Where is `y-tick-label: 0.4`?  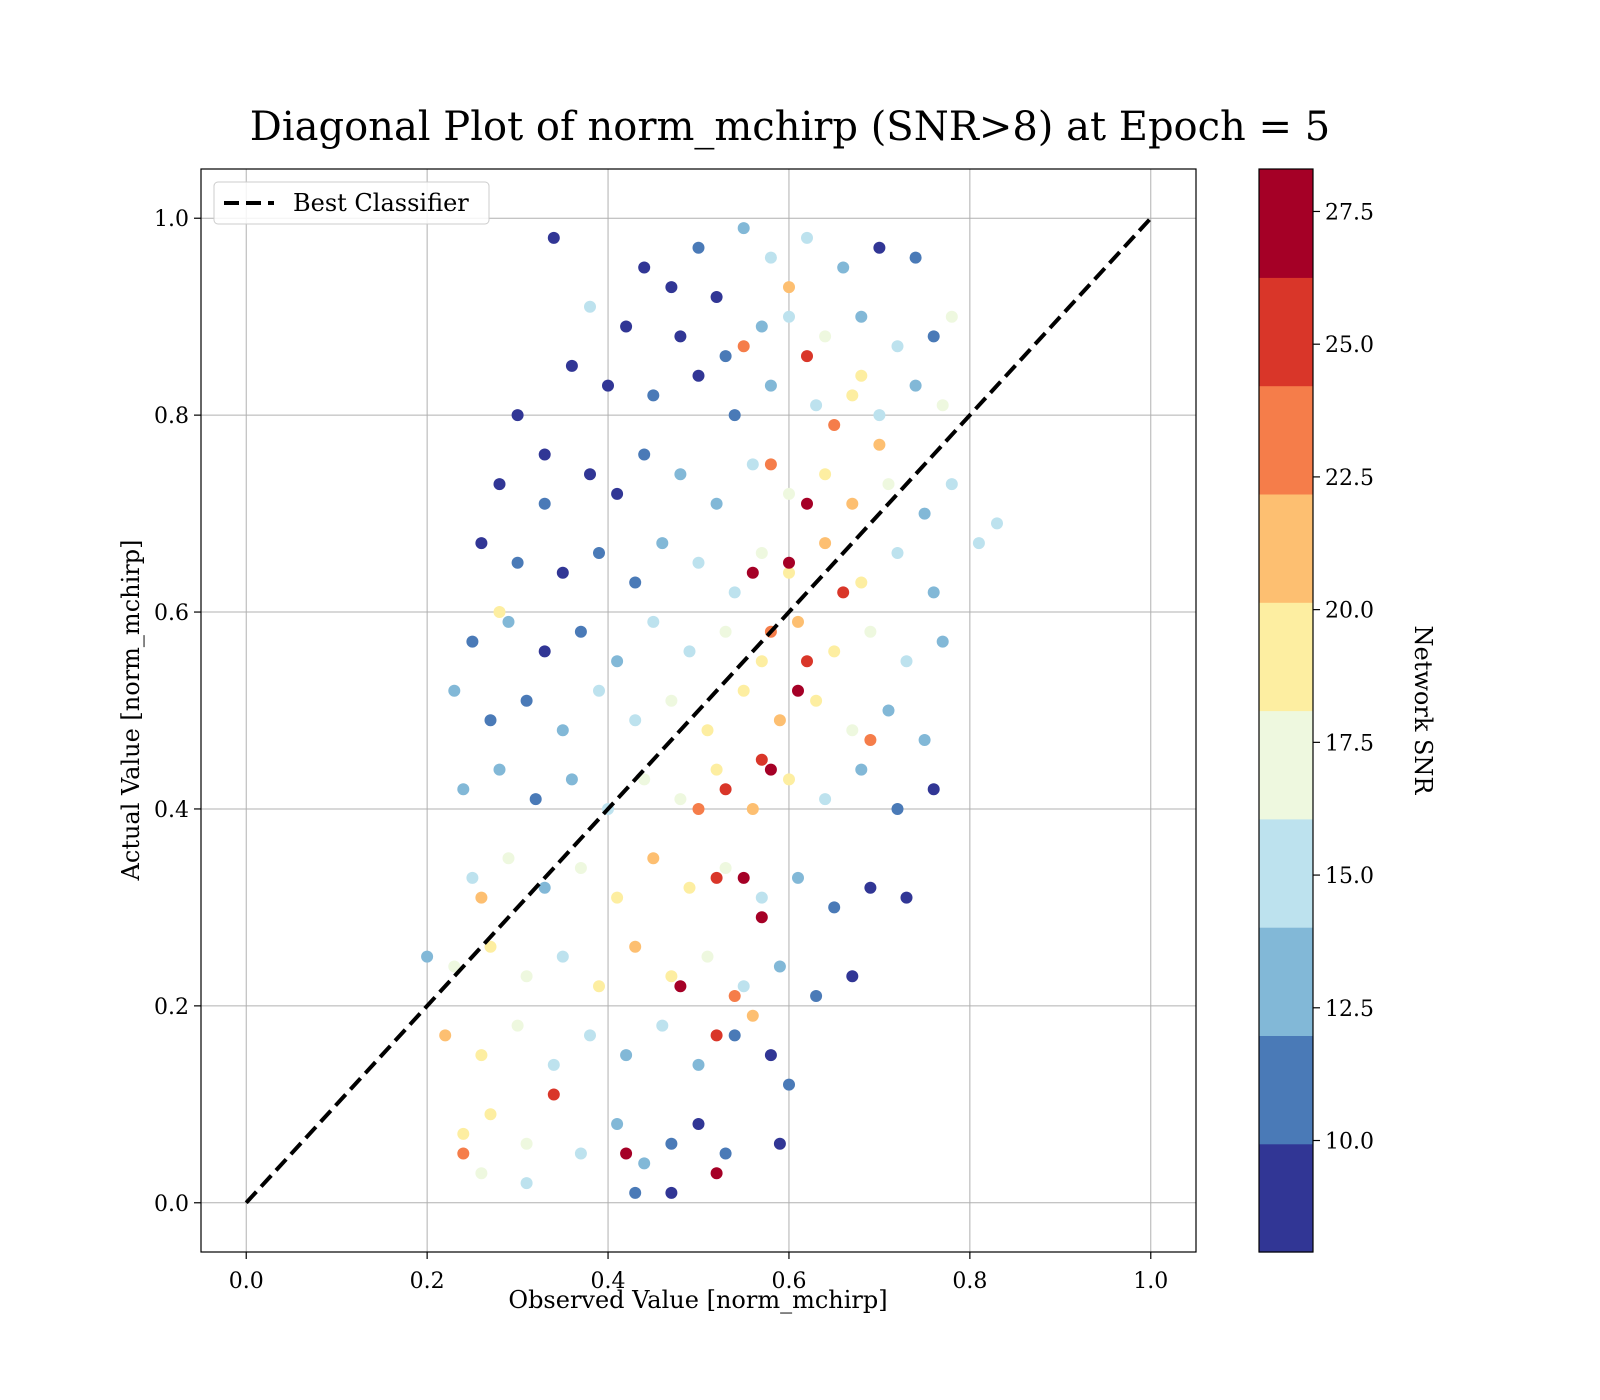
y-tick-label: 0.4 is located at coordinates (171, 810).